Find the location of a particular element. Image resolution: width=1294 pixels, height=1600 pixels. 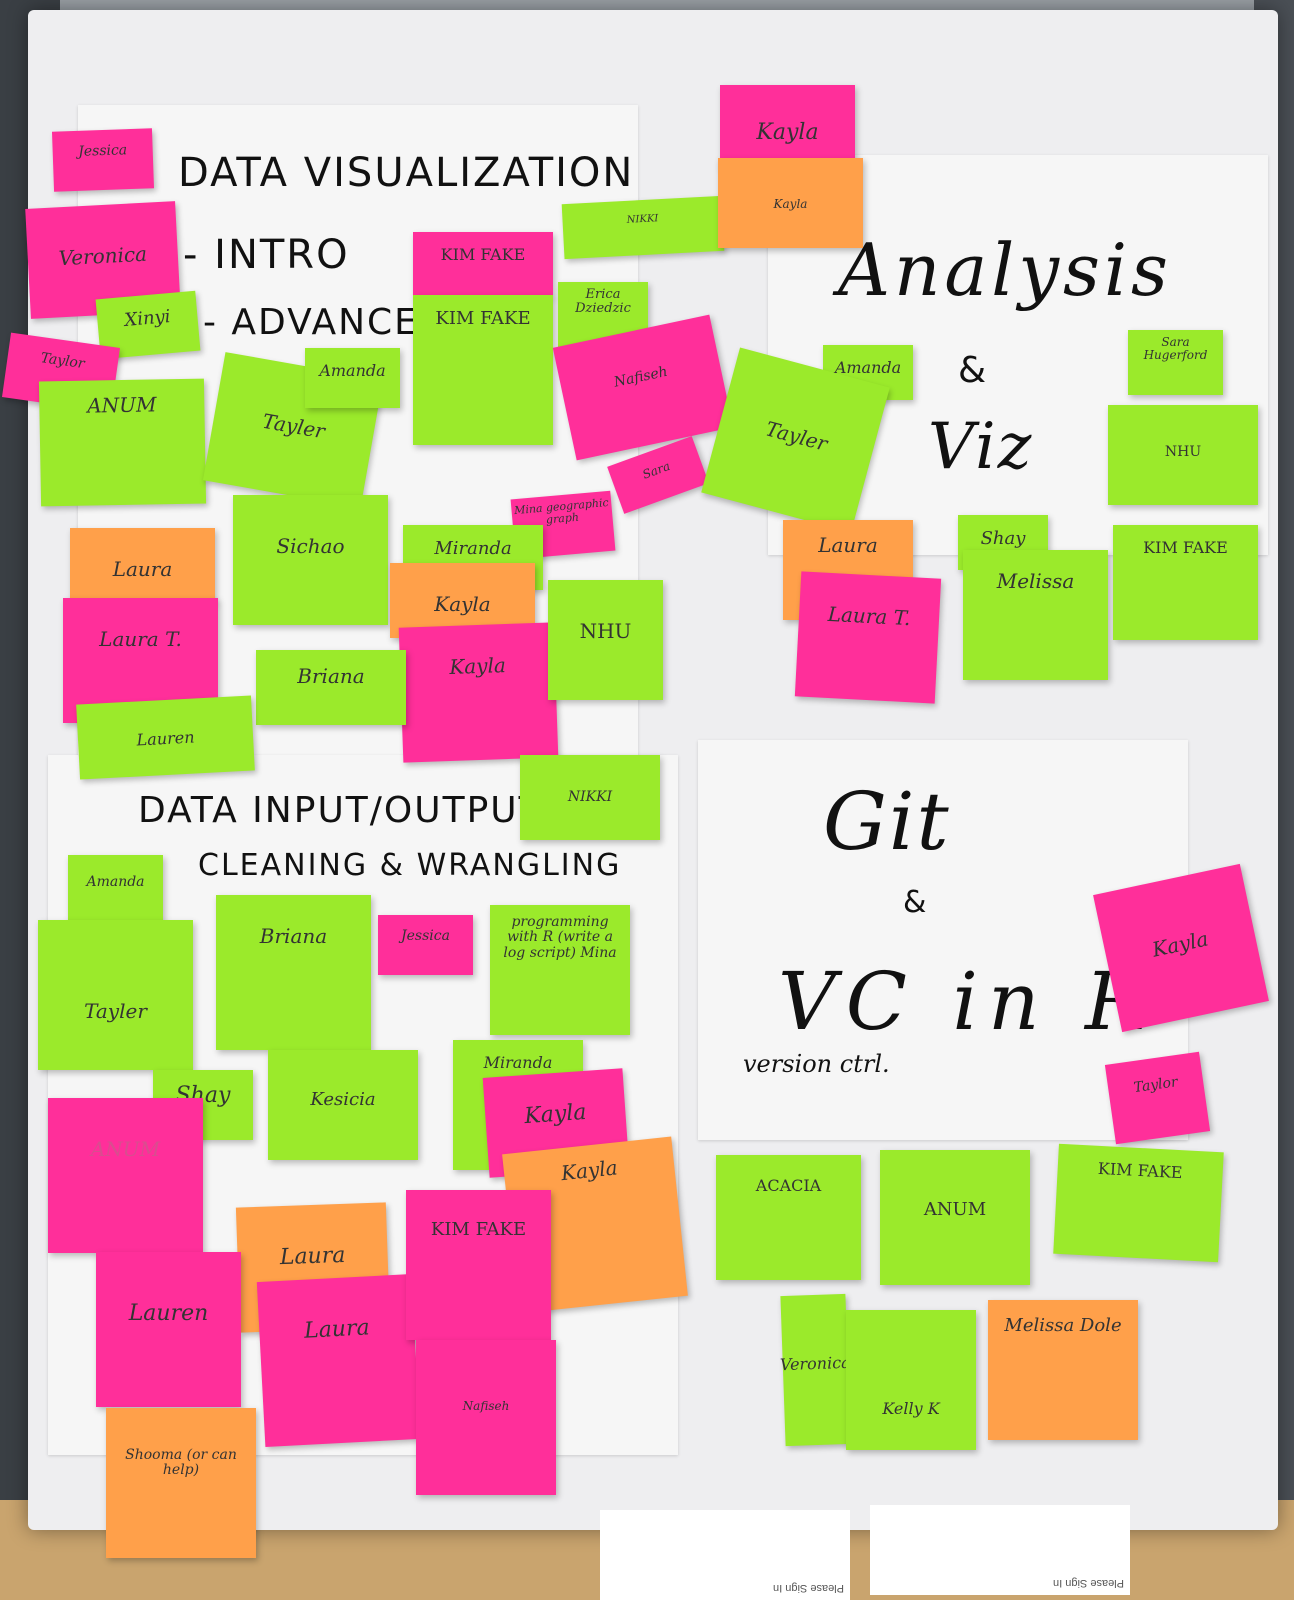

sticky-note: Melissa Dole is located at coordinates (1063, 1370).